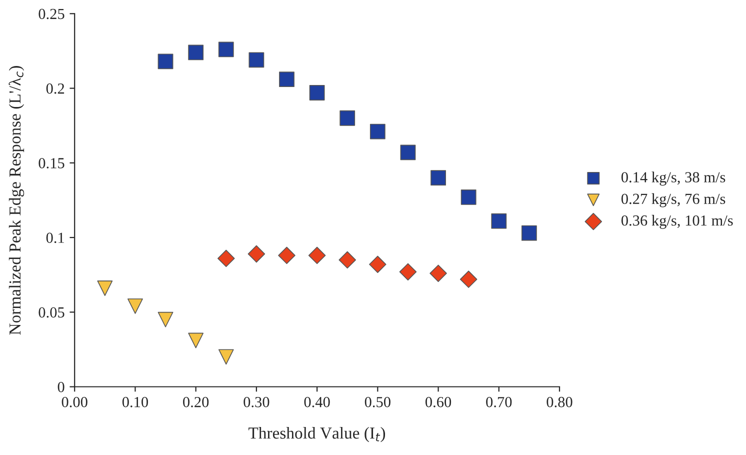  I want to click on y-axis-title: Normalized Peak Edge Response (L'/λ$_{c}$), so click(16, 200).